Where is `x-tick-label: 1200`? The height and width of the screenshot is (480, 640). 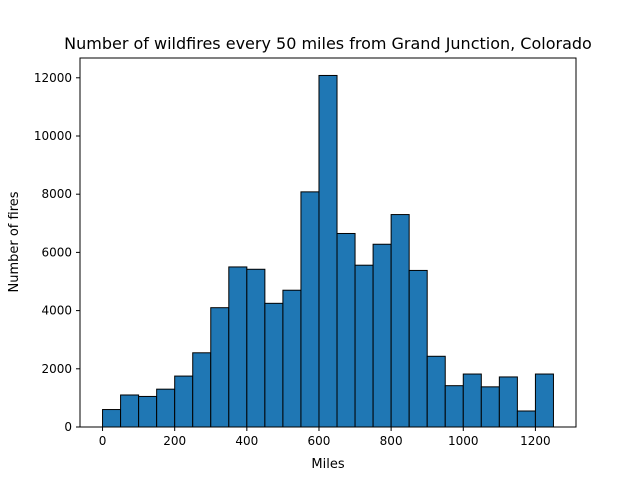
x-tick-label: 1200 is located at coordinates (535, 441).